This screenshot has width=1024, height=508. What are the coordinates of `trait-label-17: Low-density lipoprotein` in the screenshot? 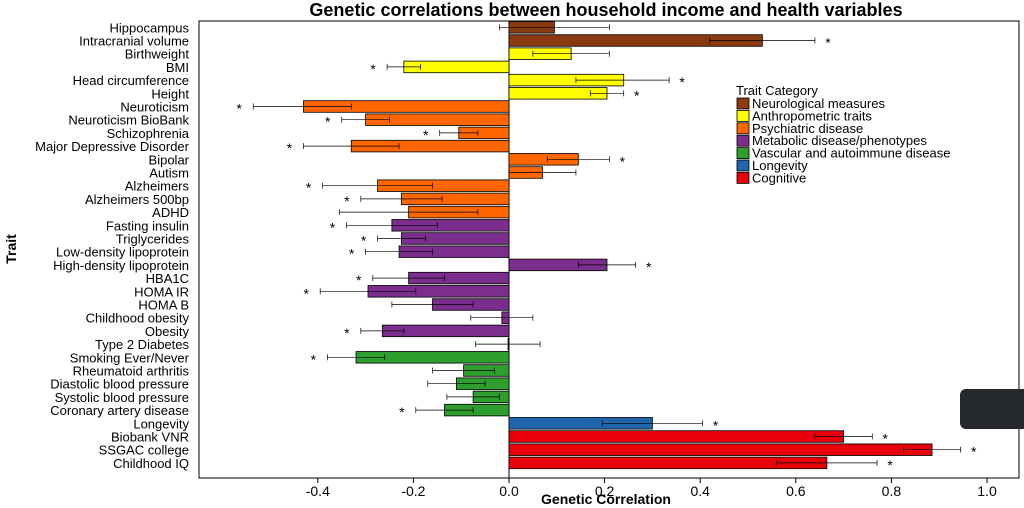 It's located at (122, 252).